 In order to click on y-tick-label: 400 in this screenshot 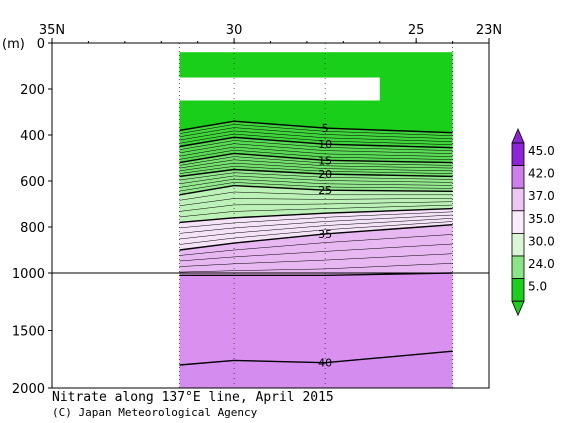, I will do `click(32, 136)`.